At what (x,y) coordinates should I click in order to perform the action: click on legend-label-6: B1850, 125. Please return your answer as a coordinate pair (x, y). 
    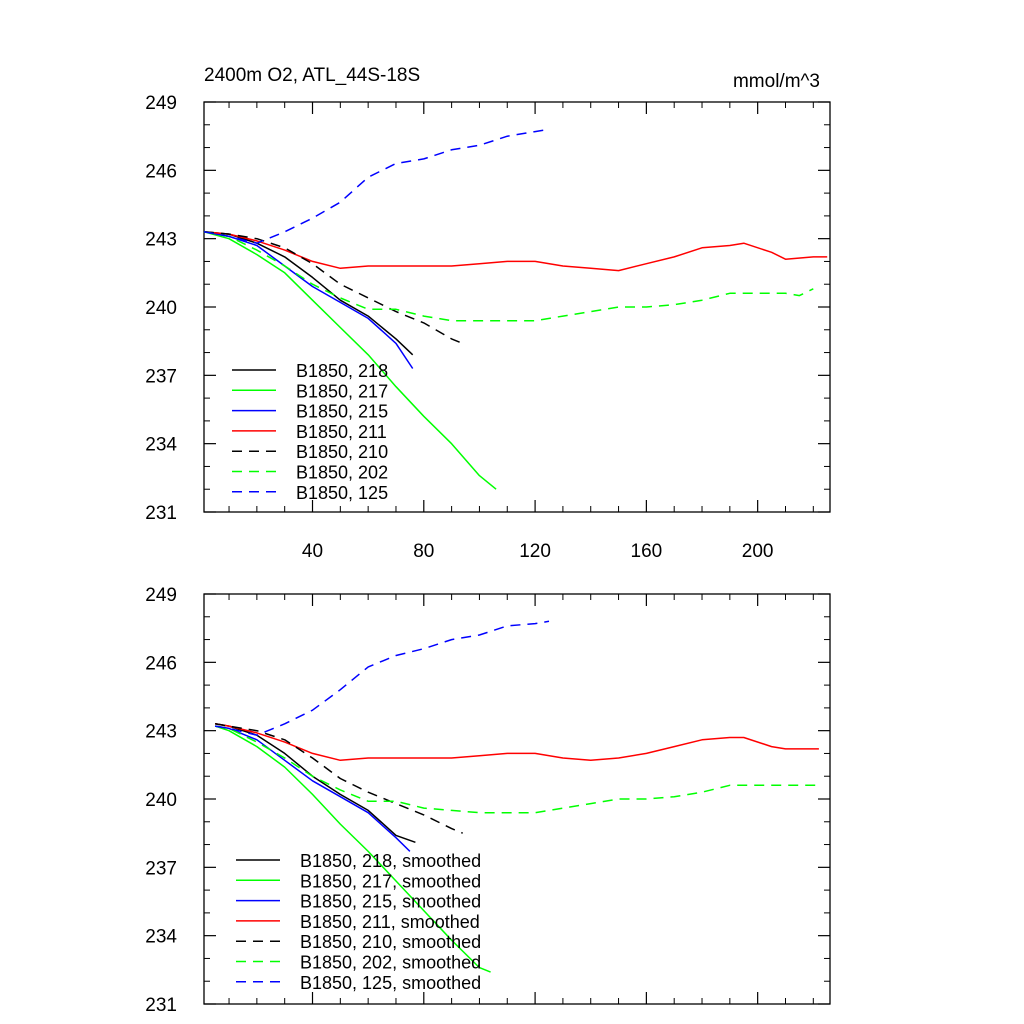
    Looking at the image, I should click on (342, 493).